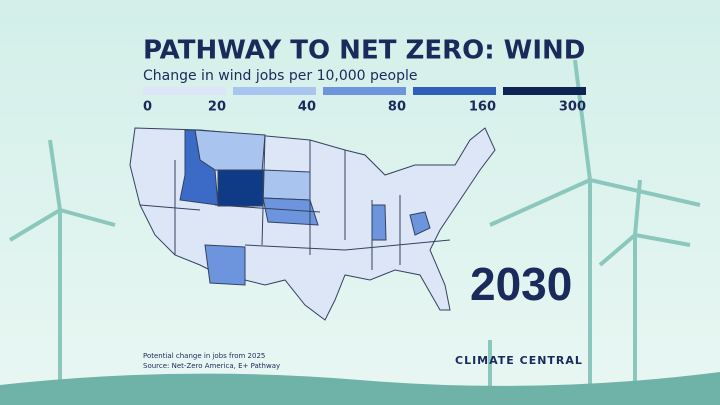 This screenshot has height=405, width=720. What do you see at coordinates (519, 360) in the screenshot?
I see `brand: CLIMATE CENTRAL` at bounding box center [519, 360].